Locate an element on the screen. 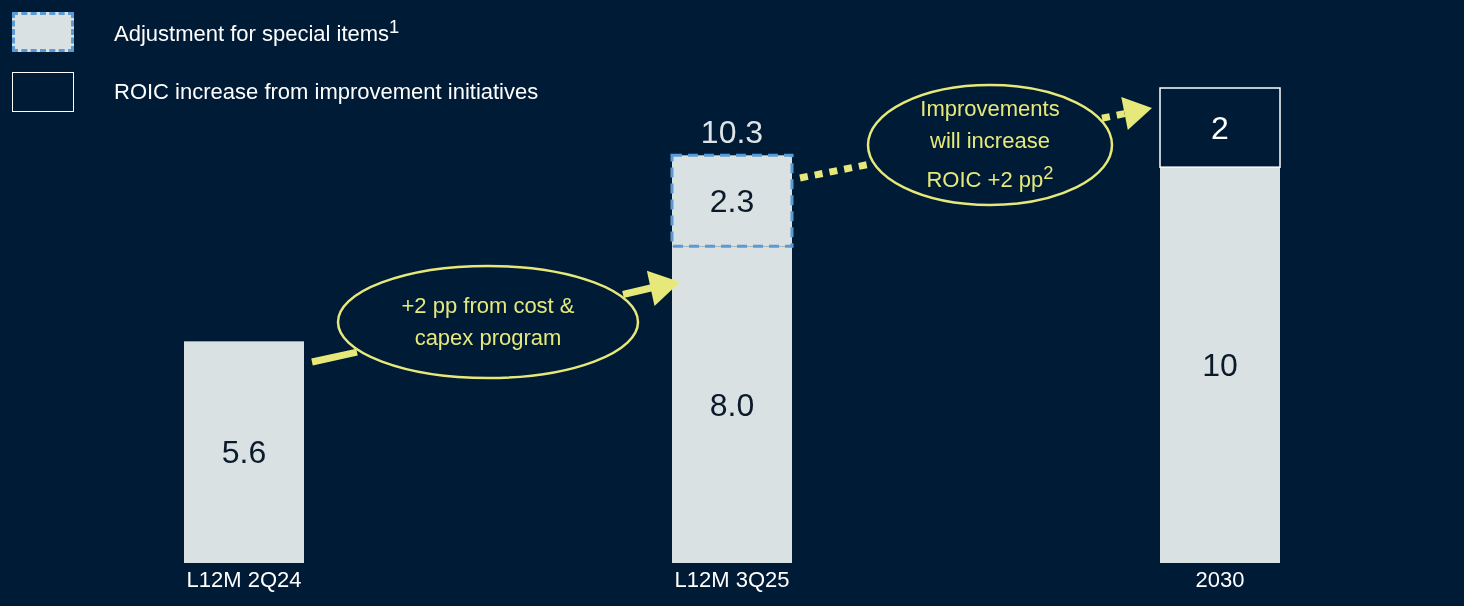  data-label: 2 is located at coordinates (1220, 127).